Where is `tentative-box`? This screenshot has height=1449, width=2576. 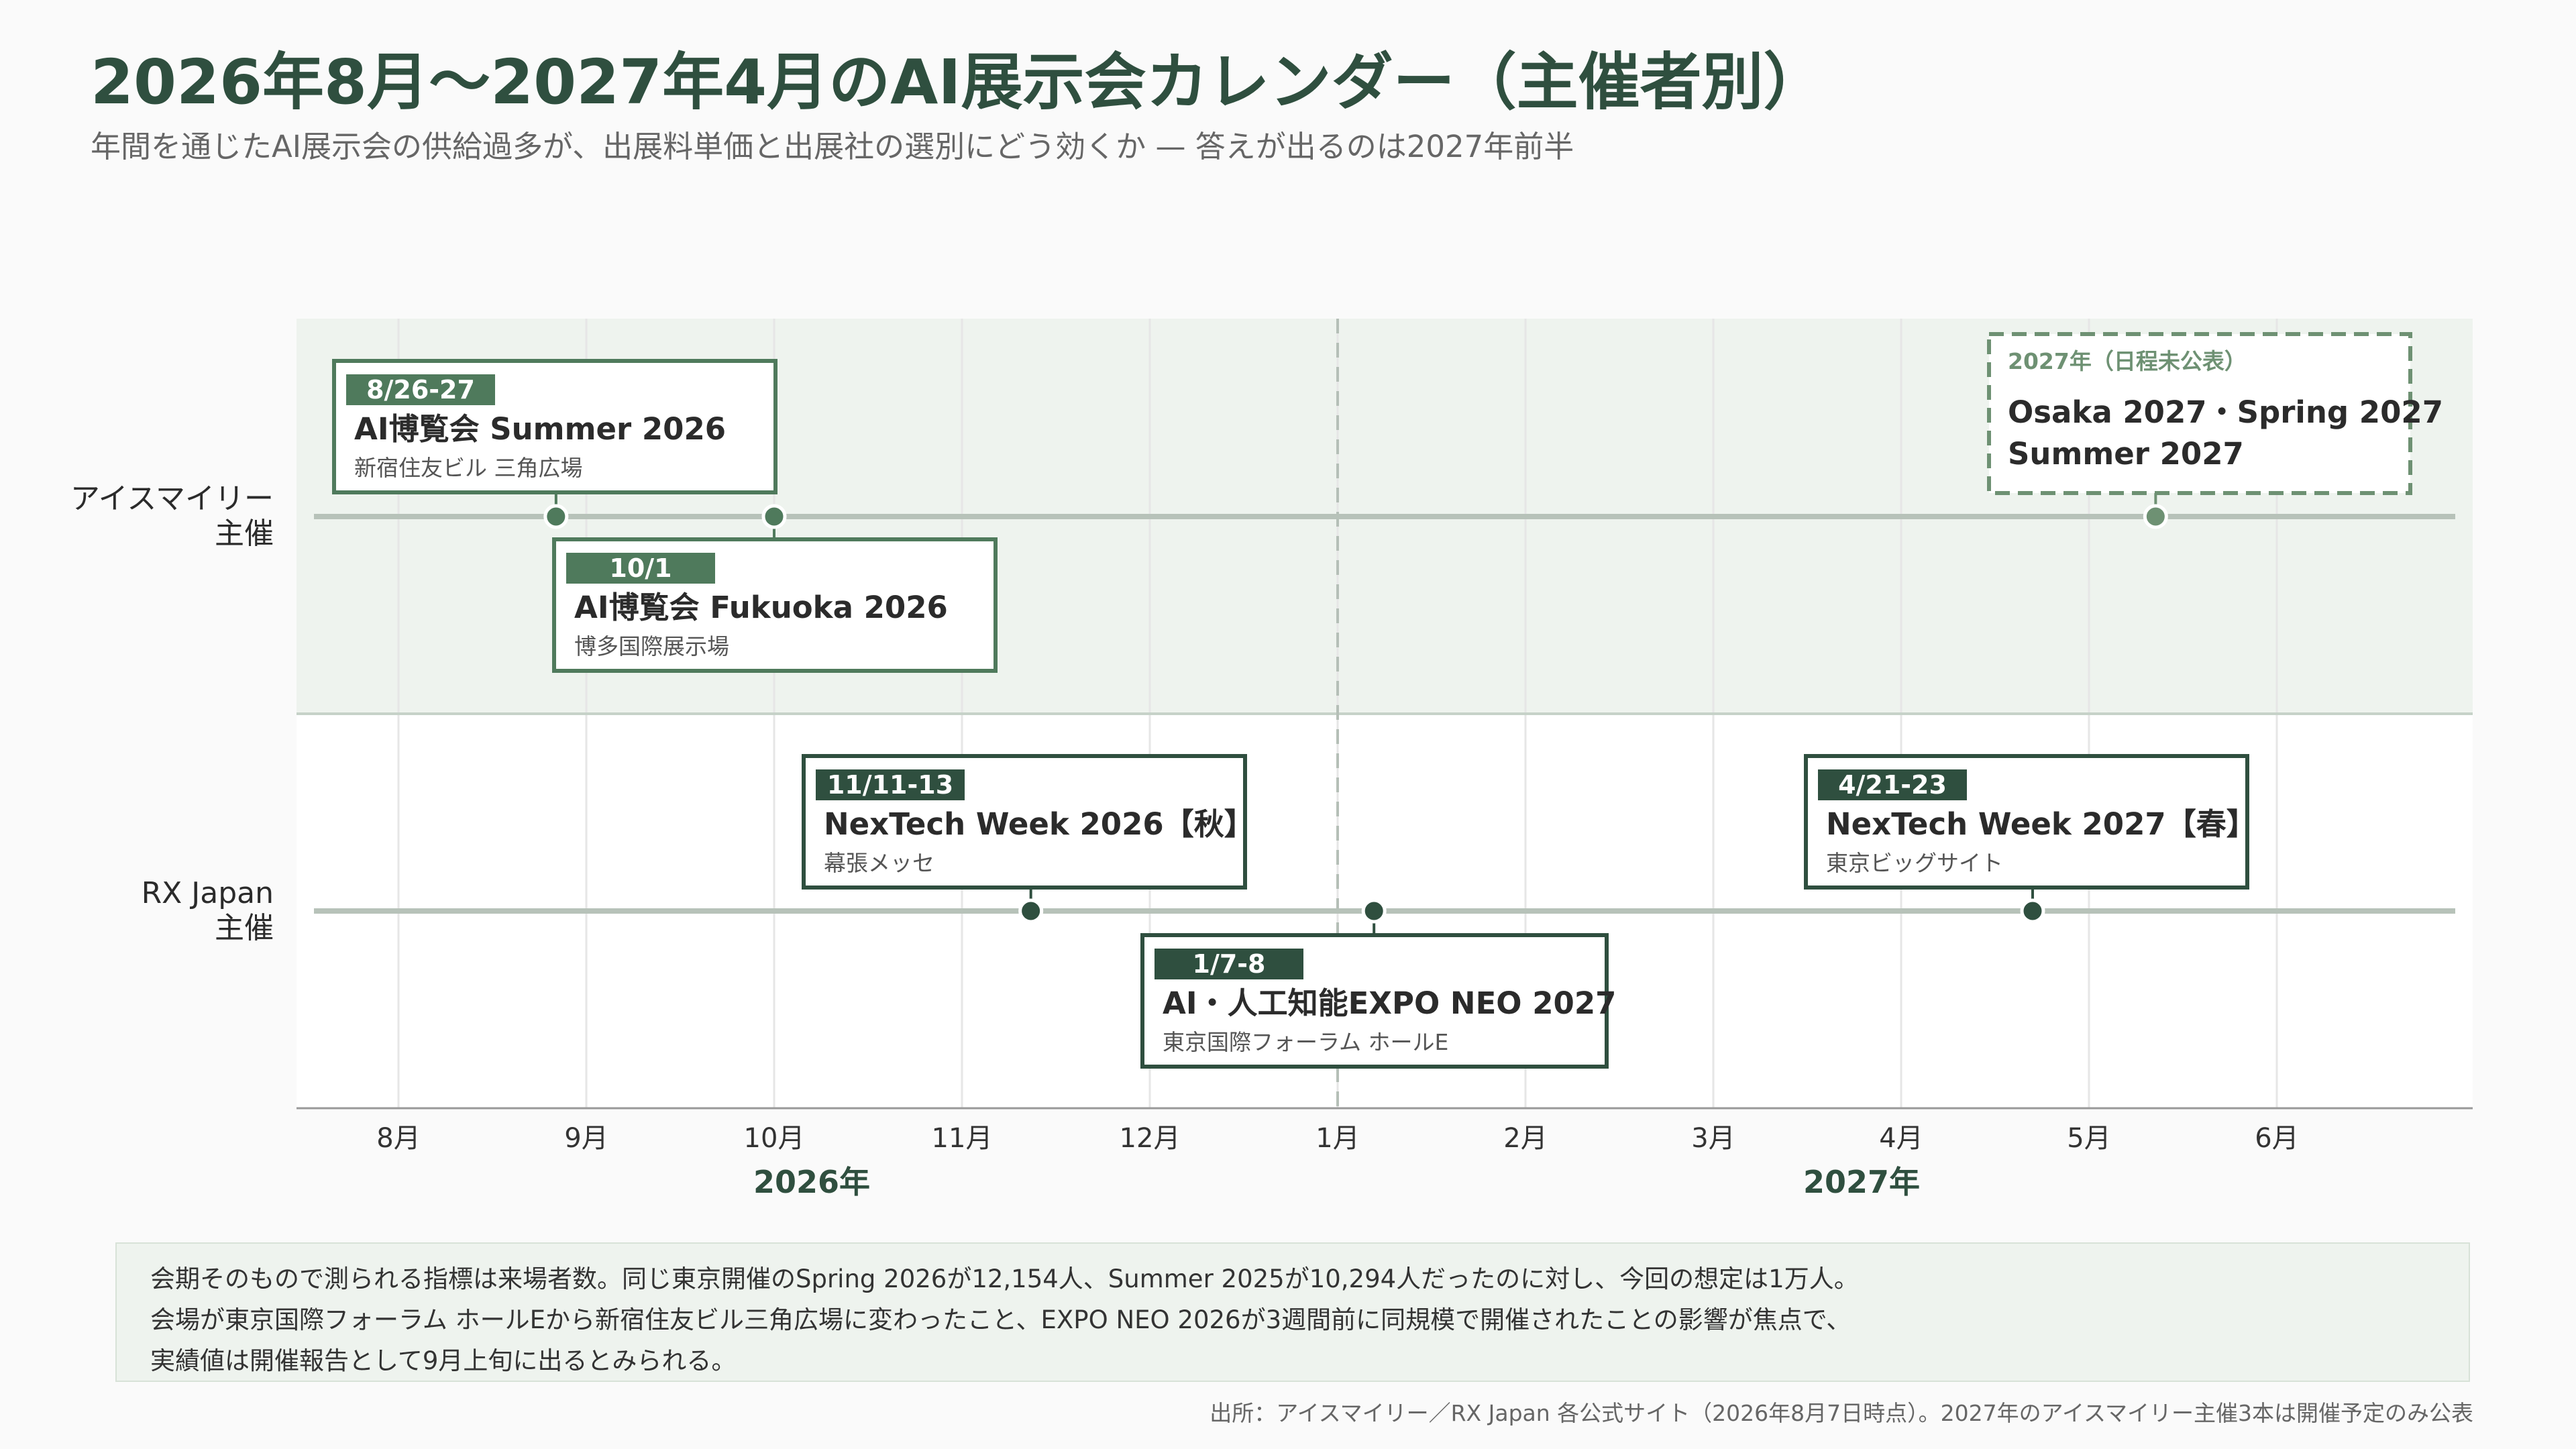
tentative-box is located at coordinates (2199, 413).